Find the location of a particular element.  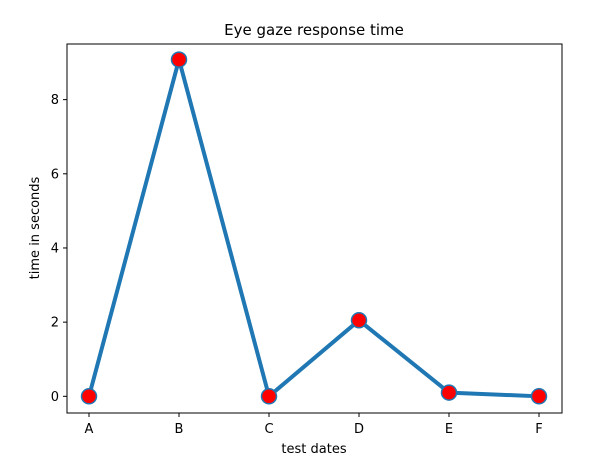

x-tick-label: E is located at coordinates (449, 429).